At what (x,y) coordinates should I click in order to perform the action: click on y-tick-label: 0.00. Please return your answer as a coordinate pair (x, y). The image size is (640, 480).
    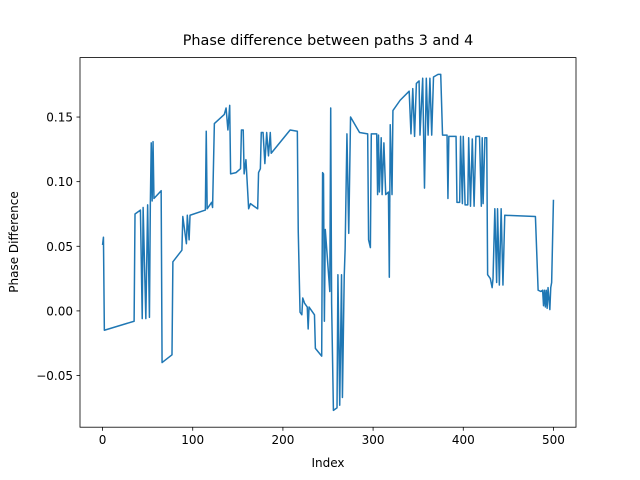
    Looking at the image, I should click on (59, 311).